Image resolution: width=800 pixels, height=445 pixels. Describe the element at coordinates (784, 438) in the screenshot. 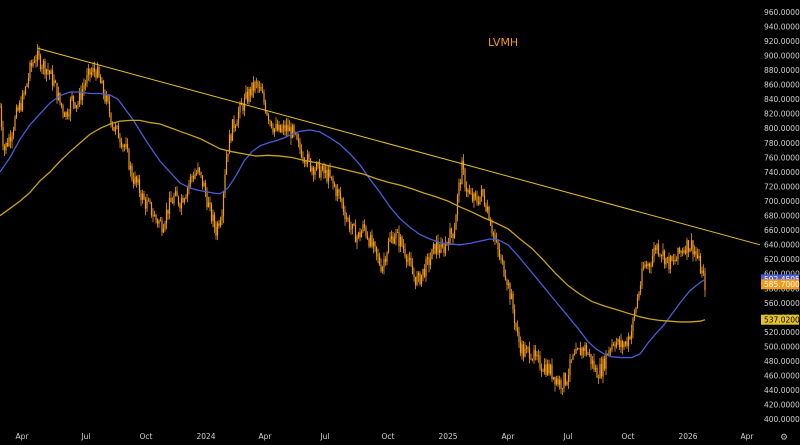

I see `settings-icon: ⚙` at that location.